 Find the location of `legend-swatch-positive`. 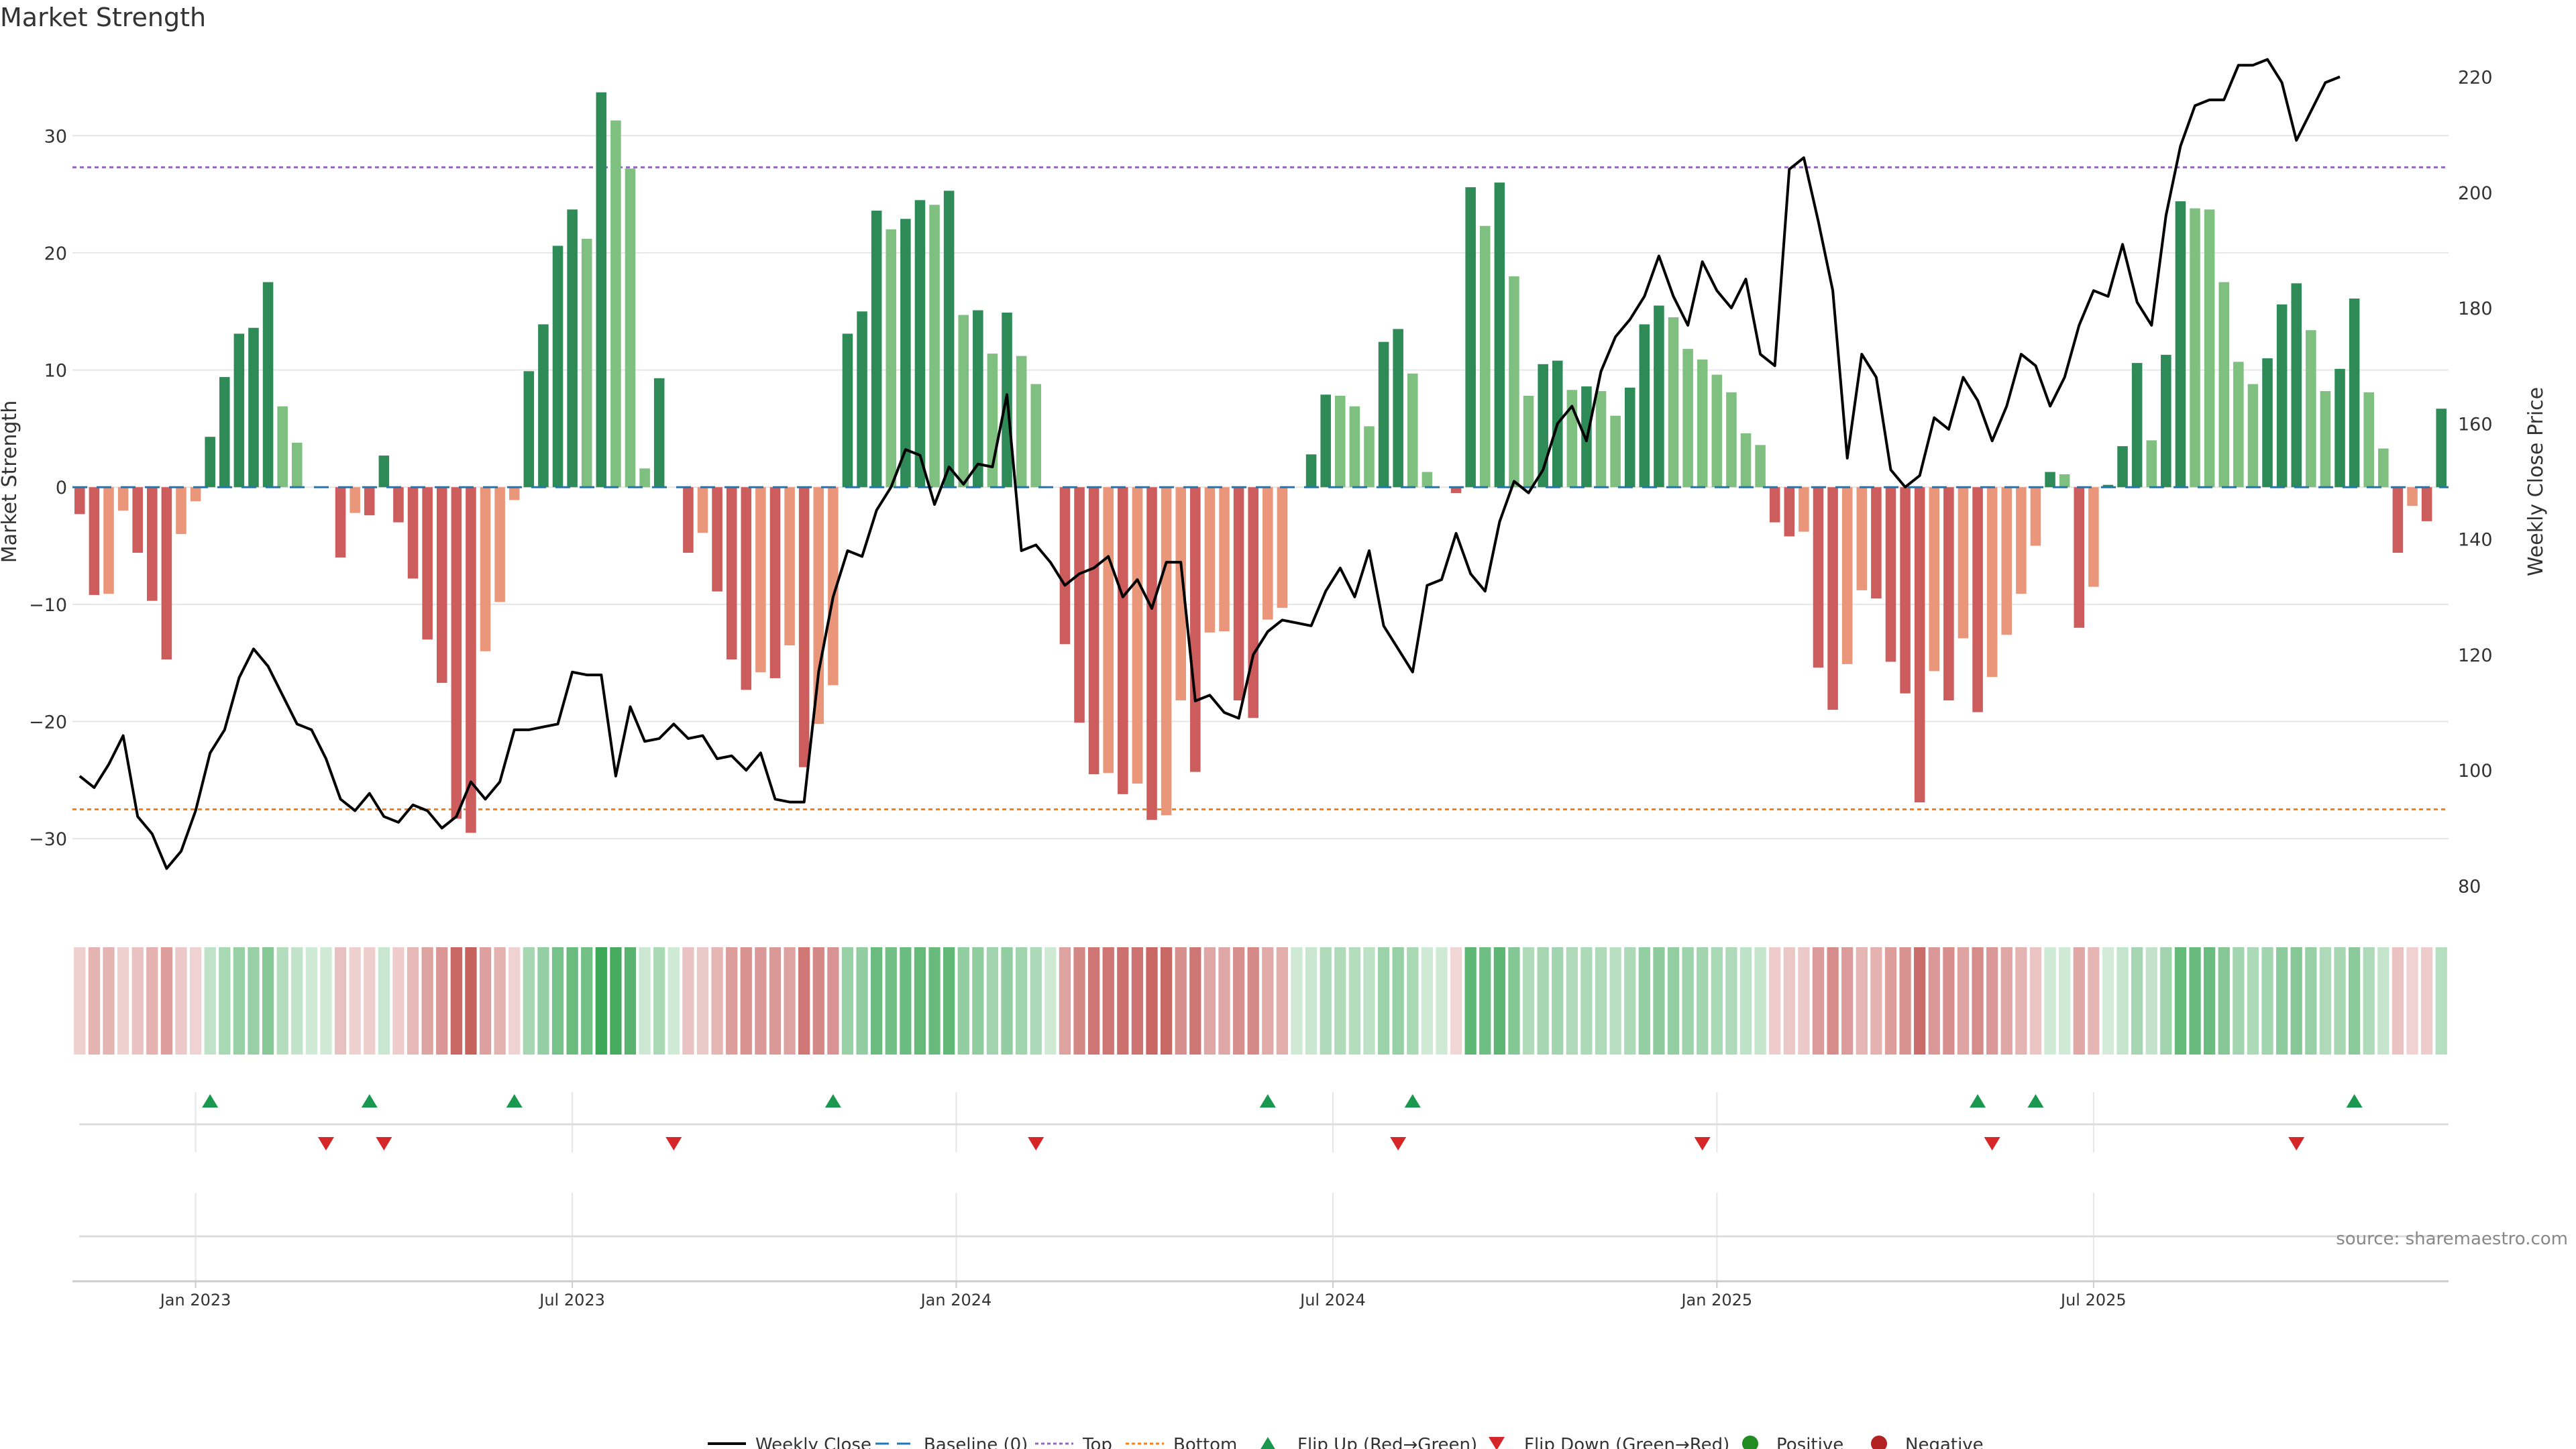

legend-swatch-positive is located at coordinates (1750, 1442).